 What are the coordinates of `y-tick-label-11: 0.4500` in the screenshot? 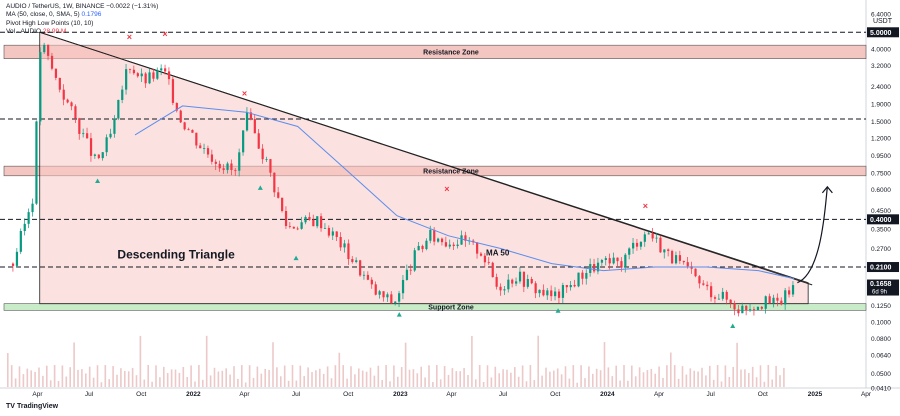 It's located at (881, 211).